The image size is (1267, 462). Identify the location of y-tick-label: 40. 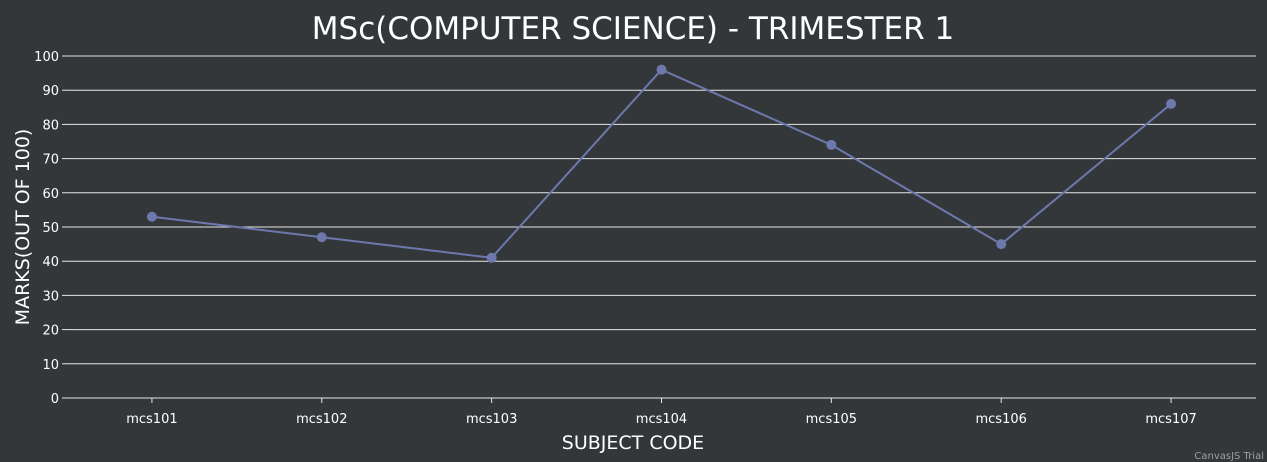
(50, 262).